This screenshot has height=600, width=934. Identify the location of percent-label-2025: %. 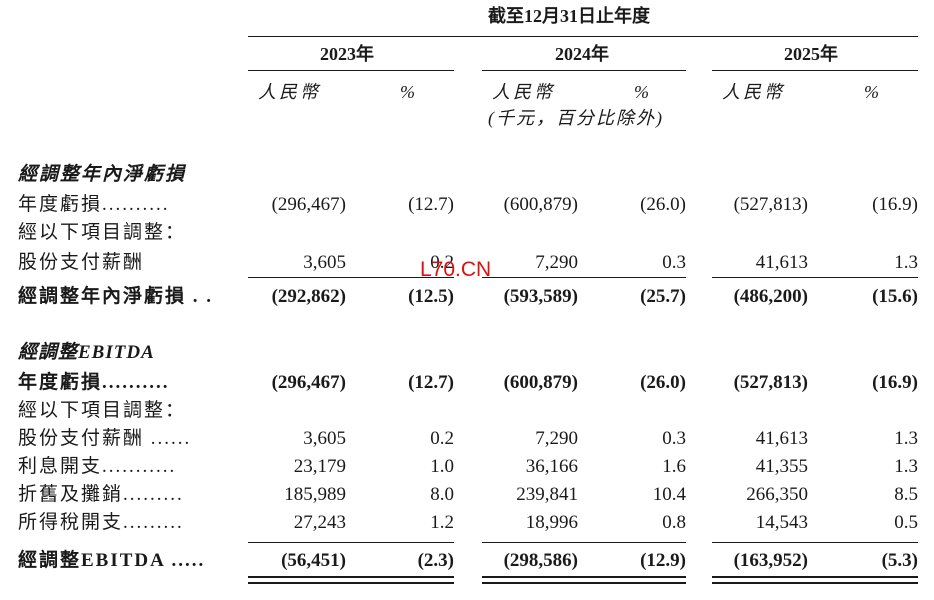
(871, 92).